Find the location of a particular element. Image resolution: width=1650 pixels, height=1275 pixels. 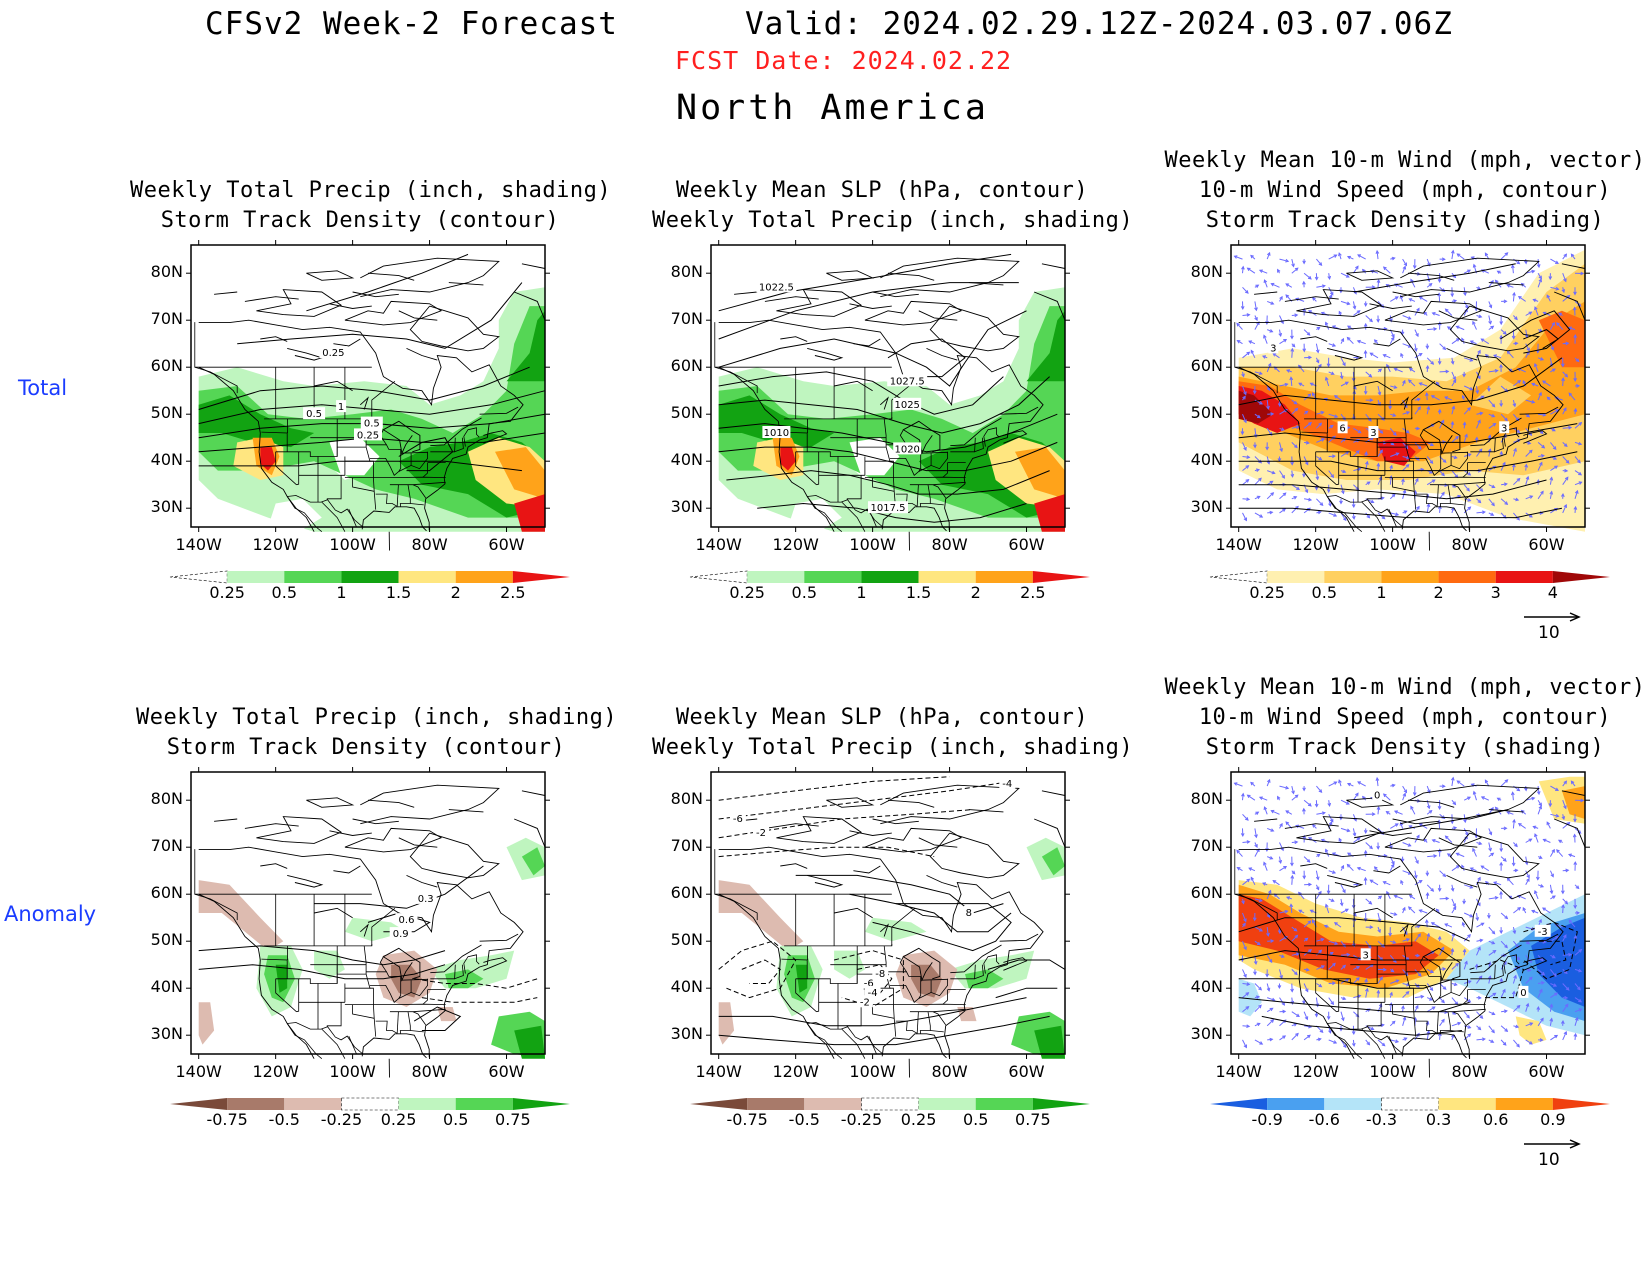

contour-label: 0 is located at coordinates (1377, 796).